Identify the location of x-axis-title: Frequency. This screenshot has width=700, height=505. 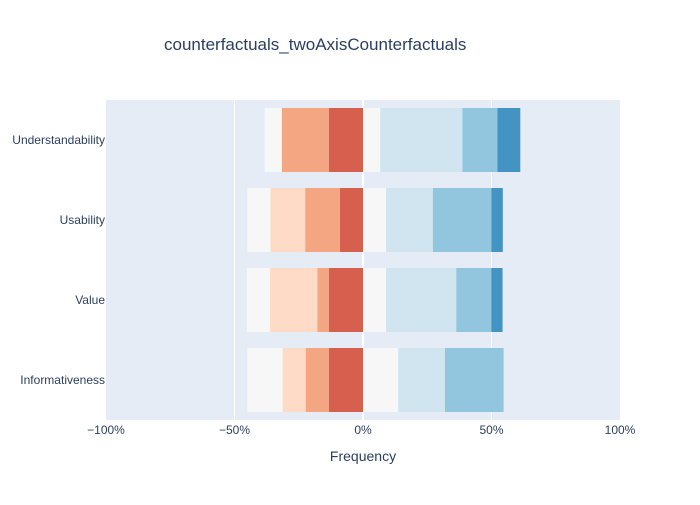
(363, 456).